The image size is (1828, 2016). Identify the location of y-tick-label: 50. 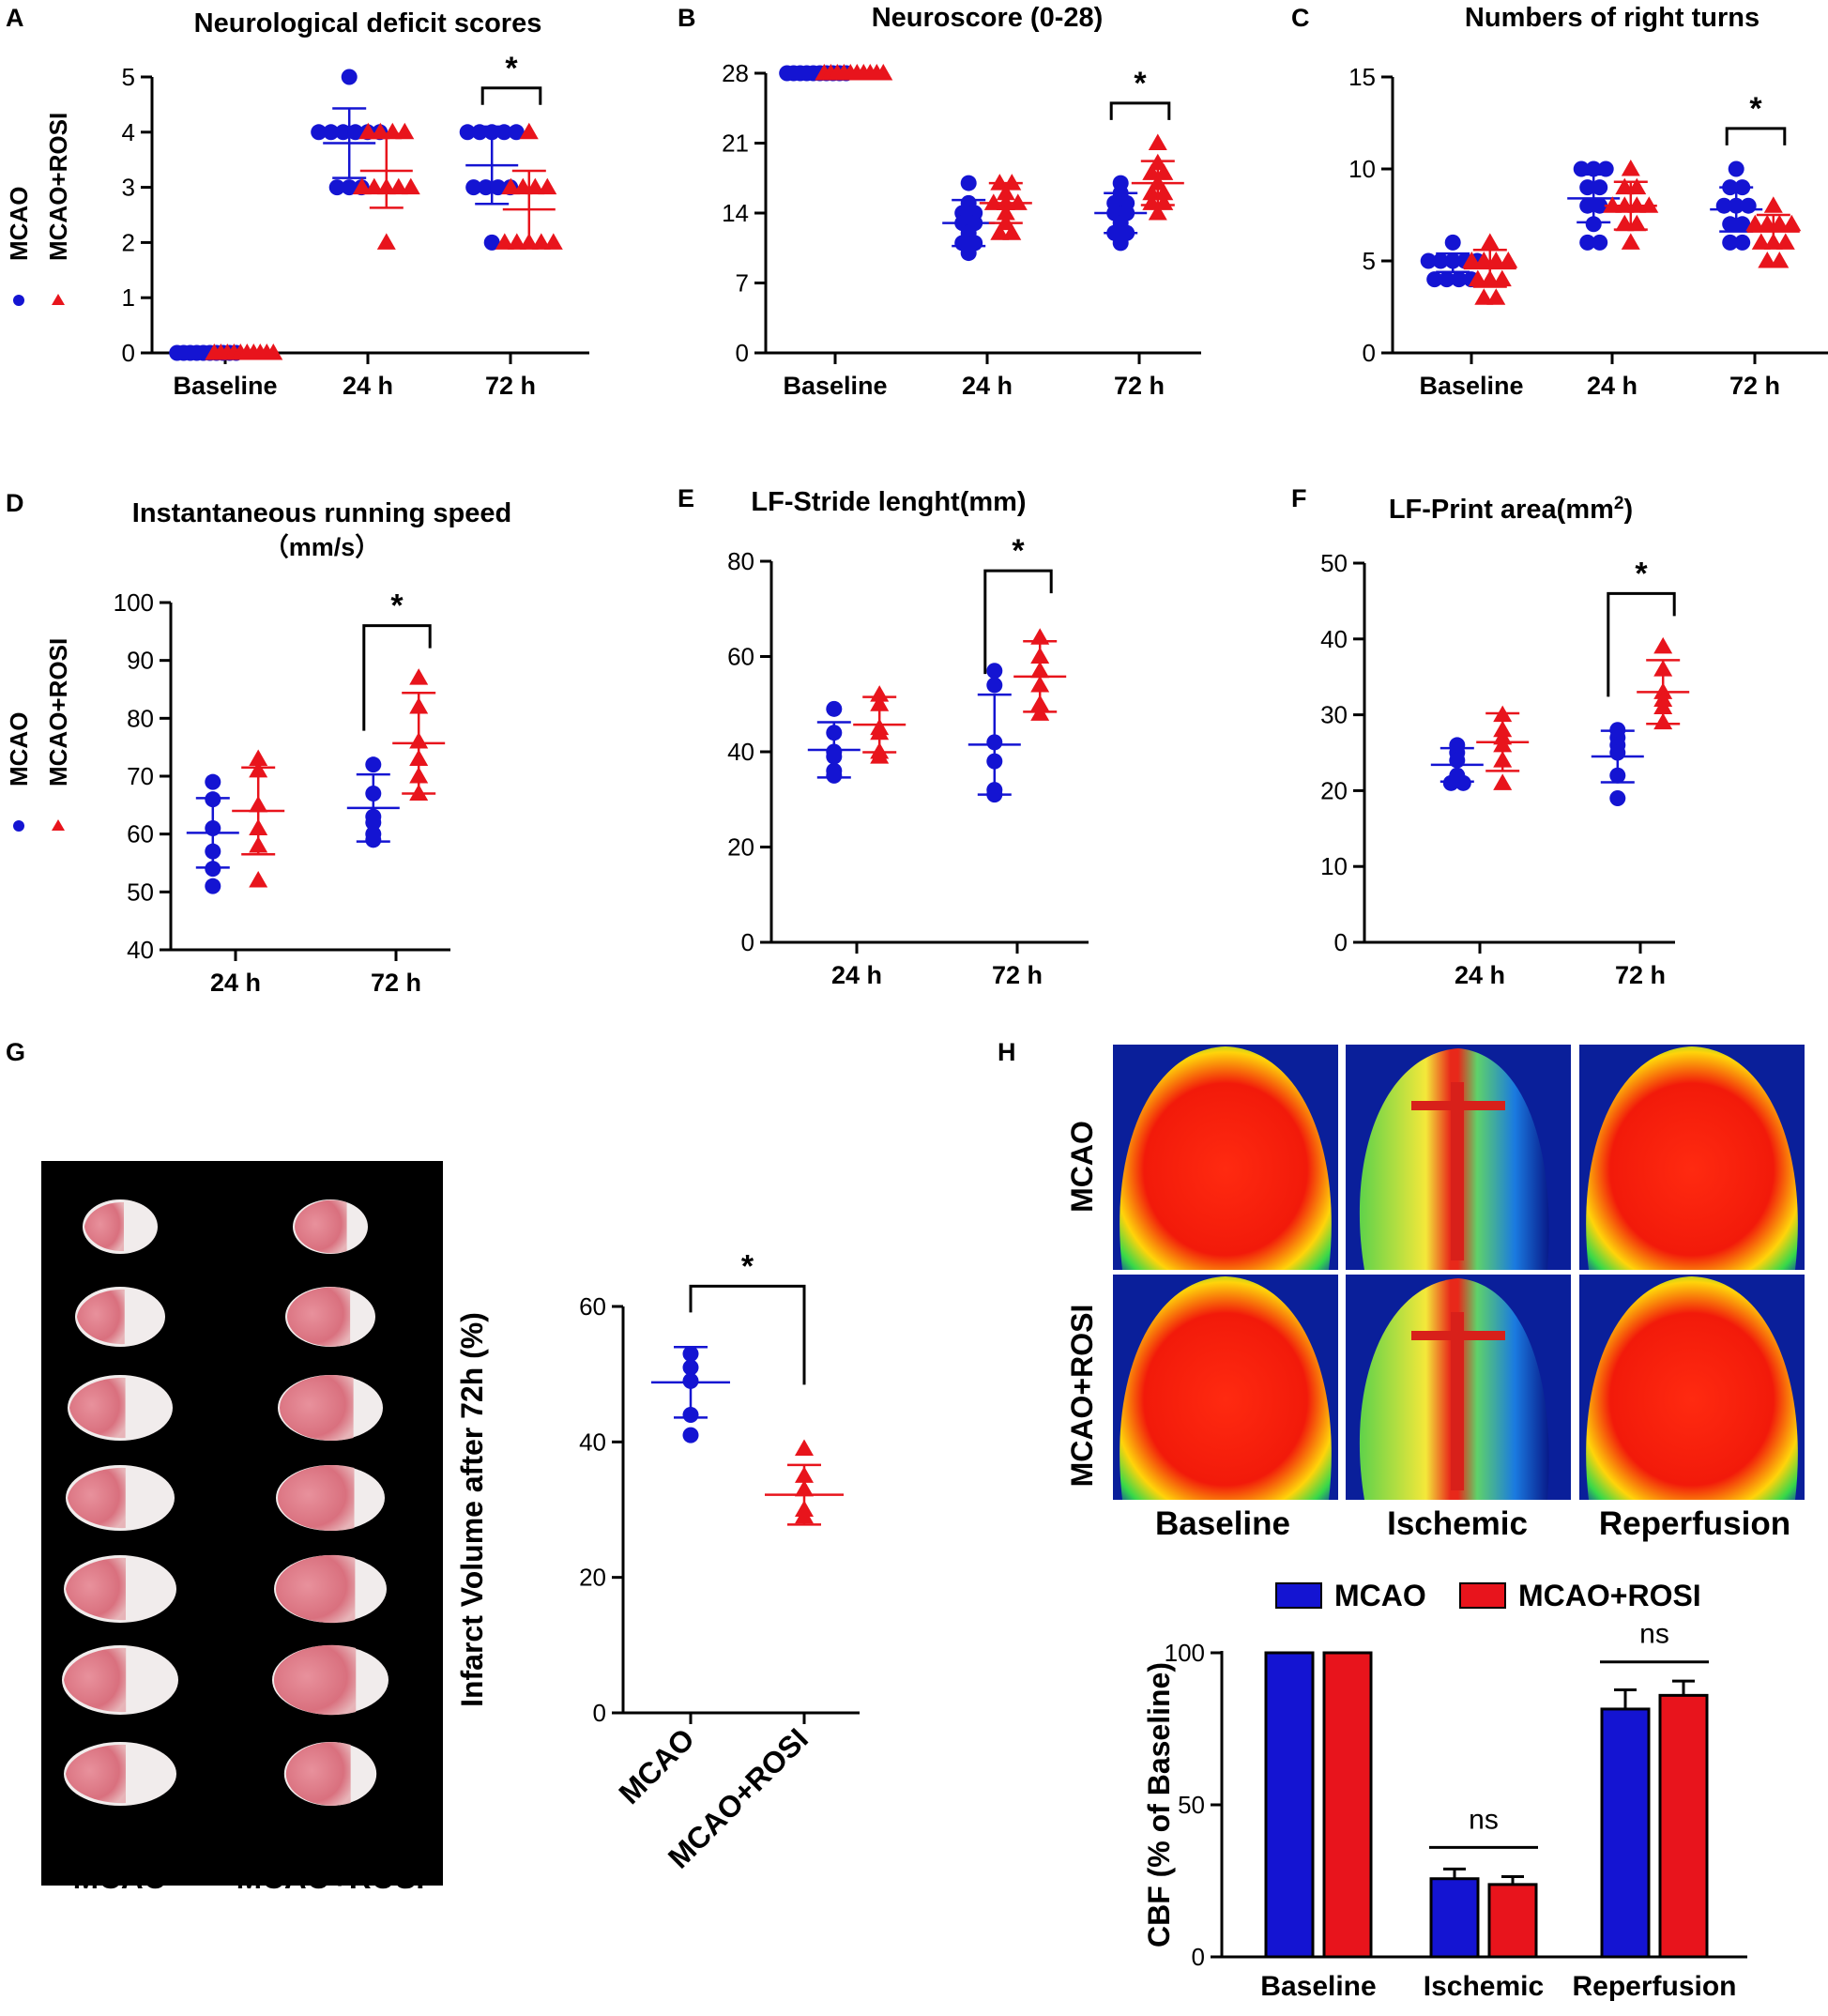
(1191, 1805).